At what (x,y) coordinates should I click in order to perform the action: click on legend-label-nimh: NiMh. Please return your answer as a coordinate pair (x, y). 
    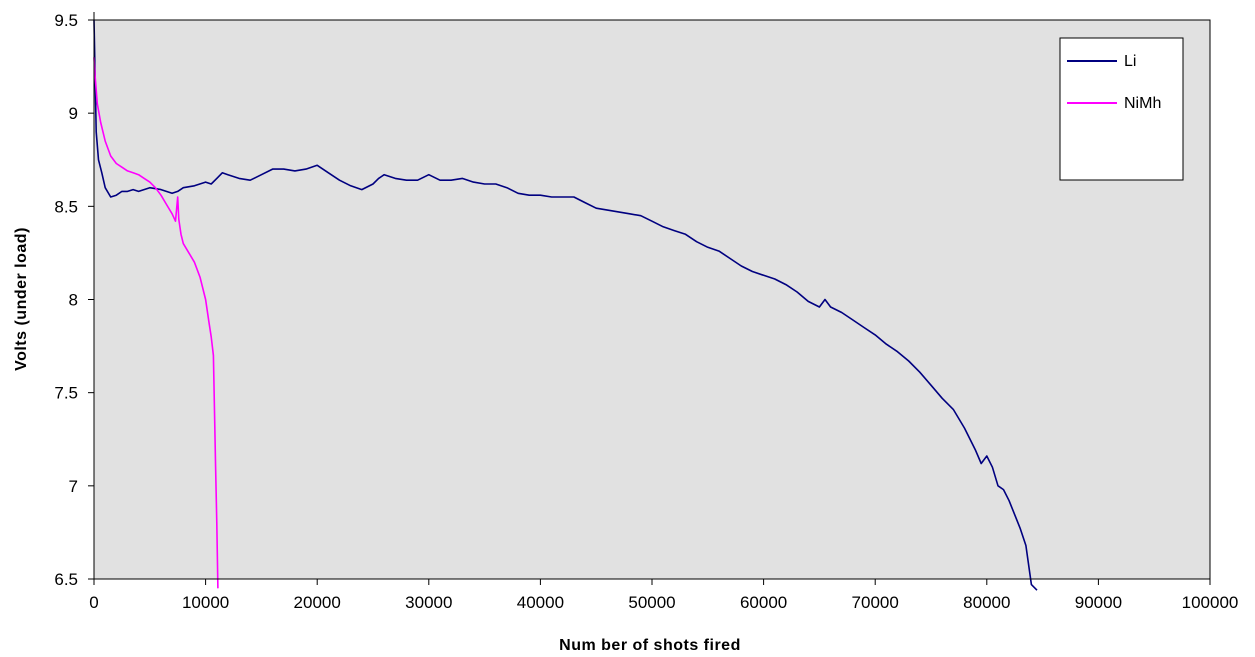
    Looking at the image, I should click on (1142, 103).